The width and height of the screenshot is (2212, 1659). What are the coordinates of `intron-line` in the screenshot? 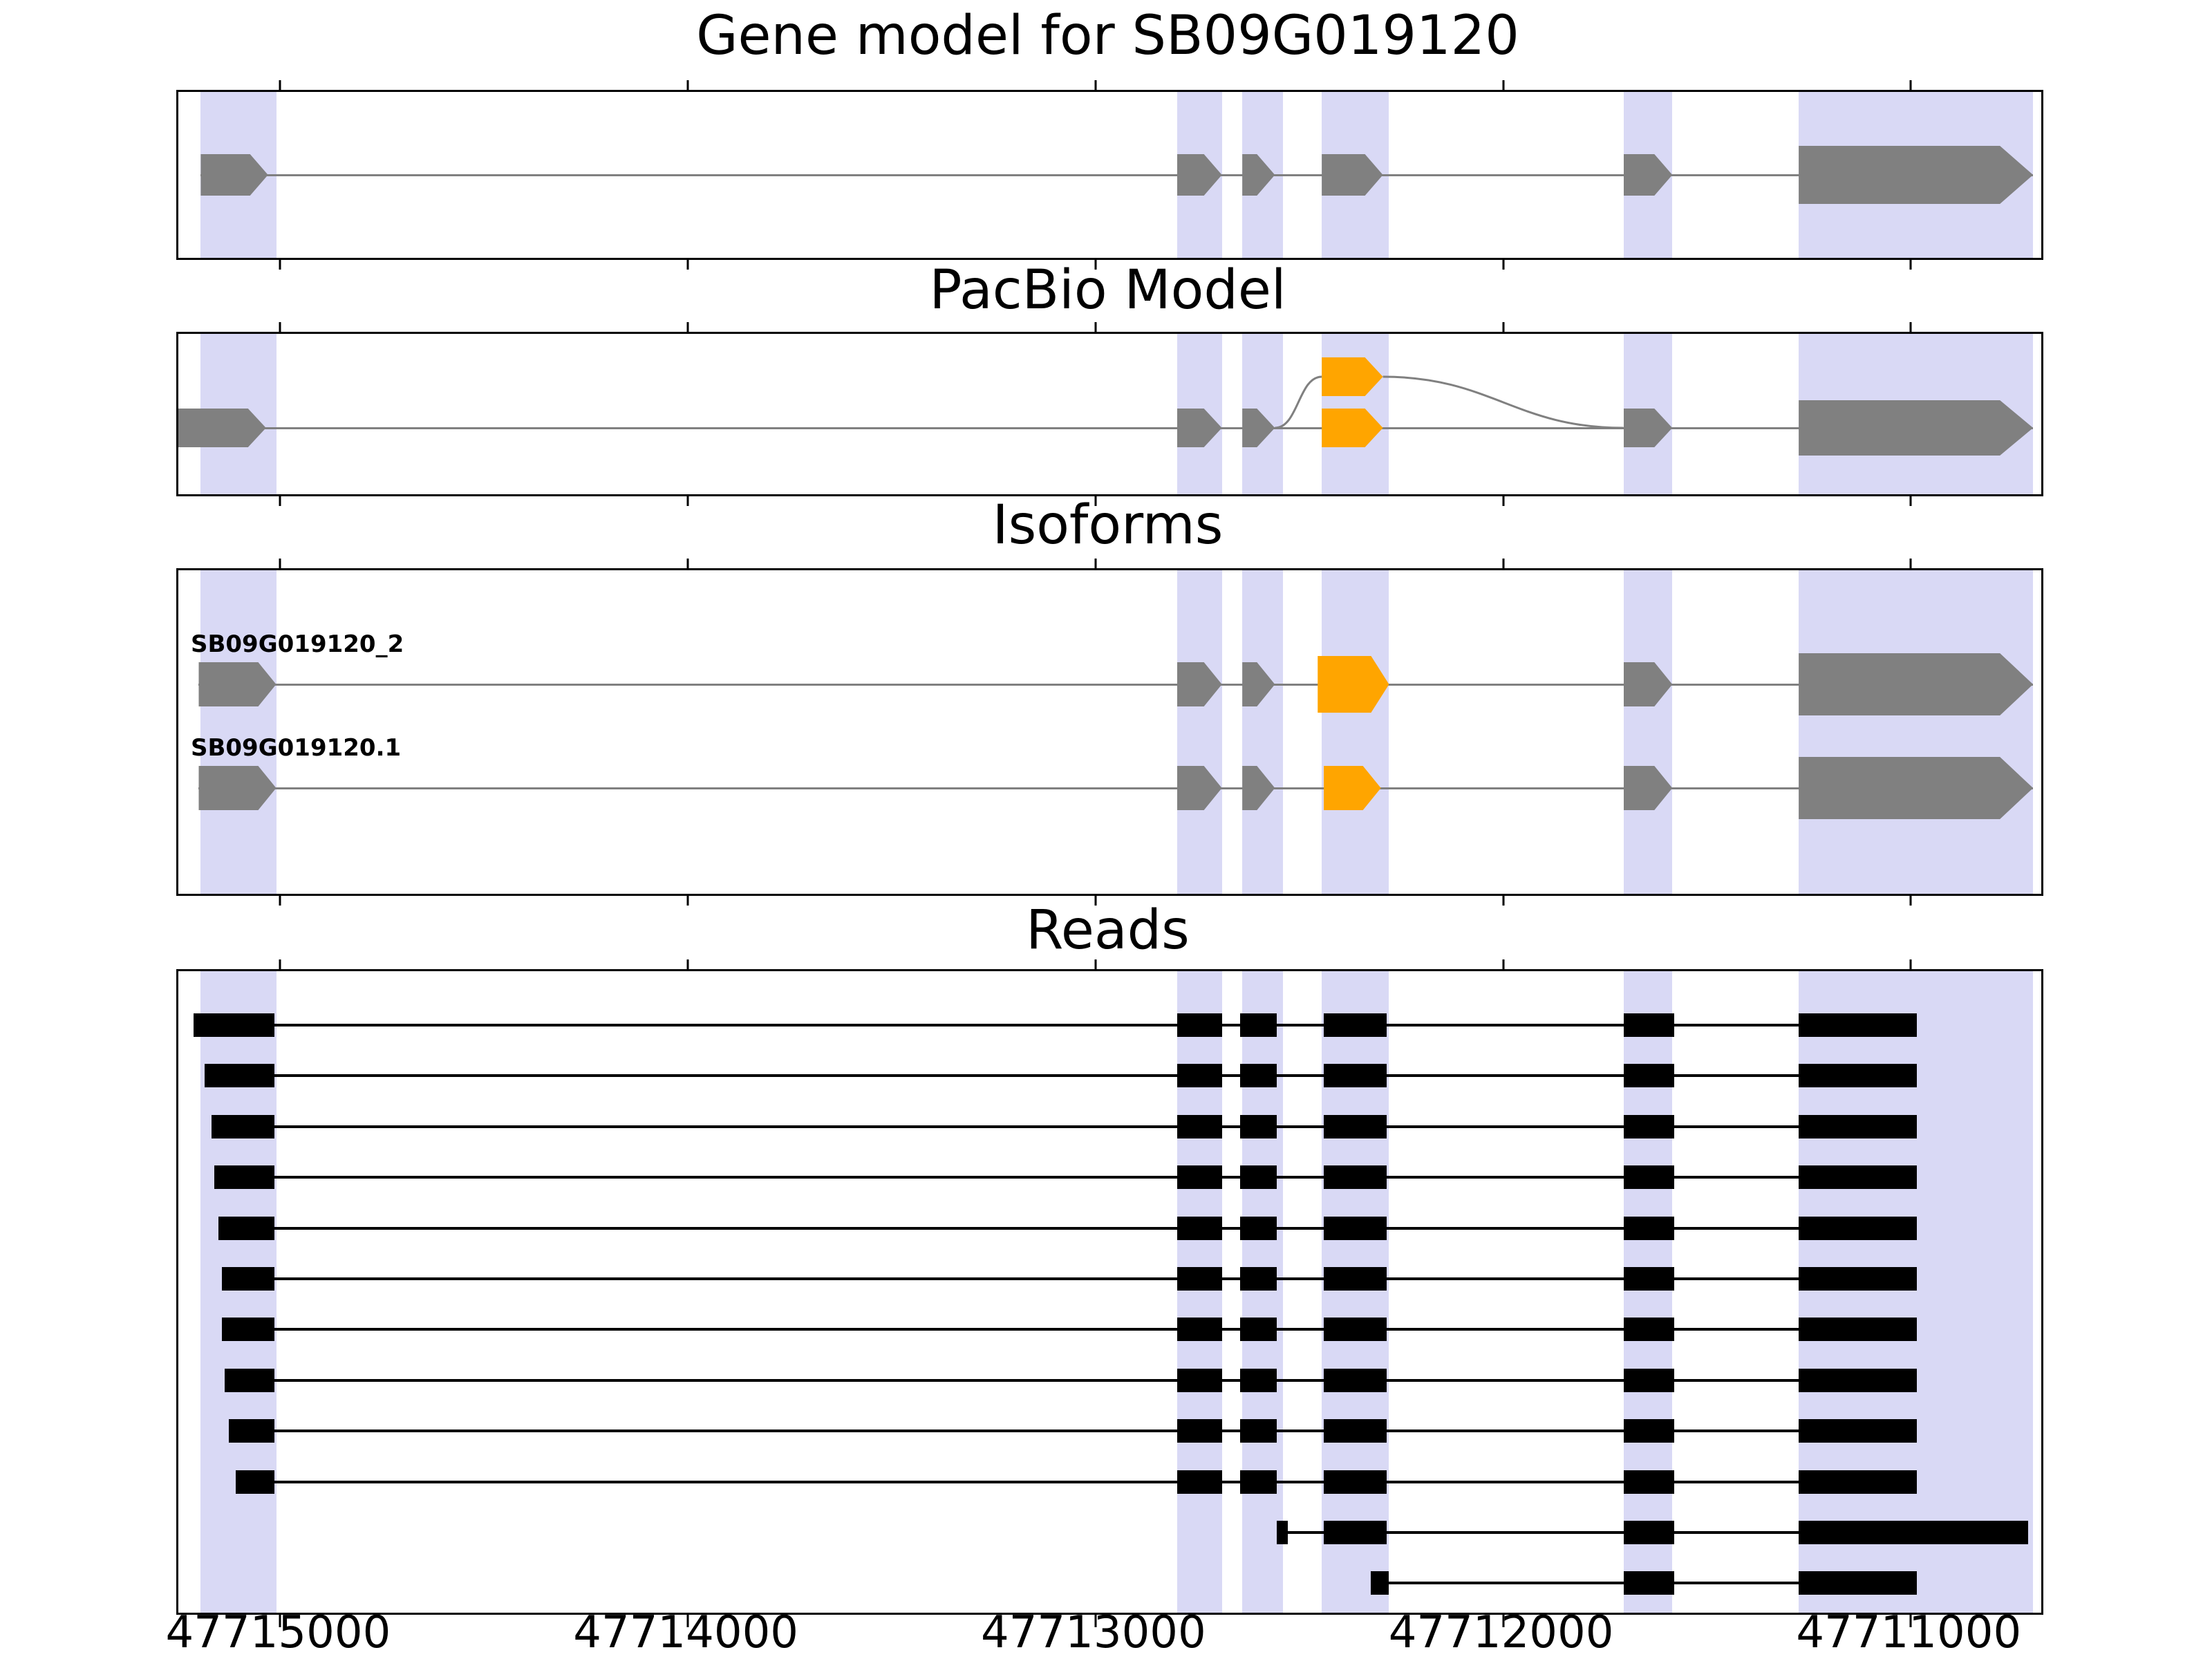 It's located at (1106, 428).